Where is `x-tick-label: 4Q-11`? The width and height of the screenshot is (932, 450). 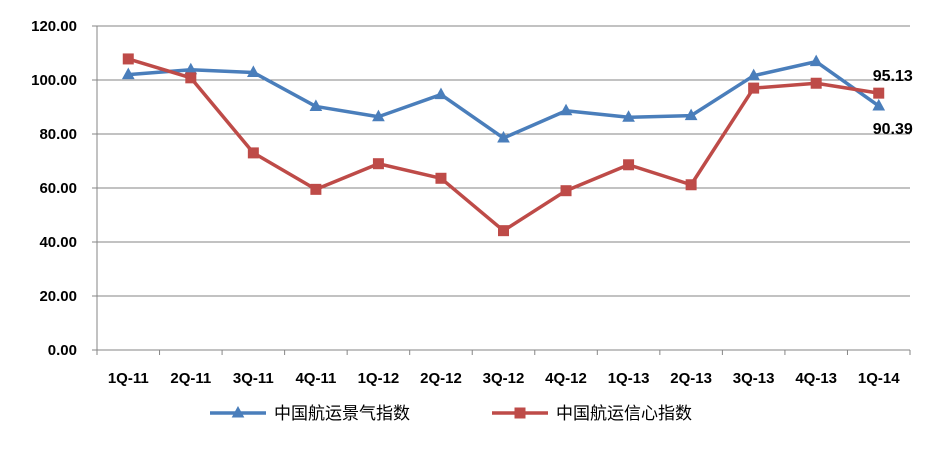 x-tick-label: 4Q-11 is located at coordinates (315, 378).